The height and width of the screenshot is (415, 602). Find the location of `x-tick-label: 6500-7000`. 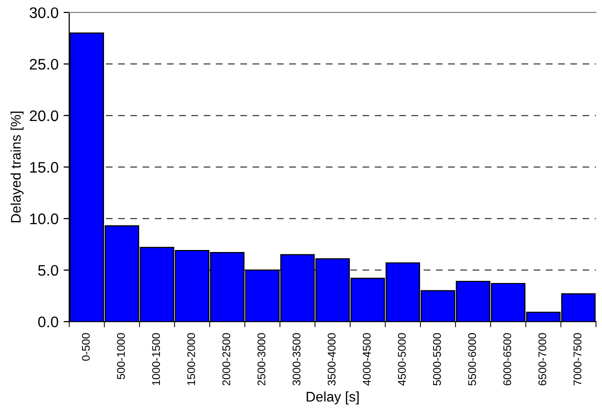

x-tick-label: 6500-7000 is located at coordinates (542, 359).